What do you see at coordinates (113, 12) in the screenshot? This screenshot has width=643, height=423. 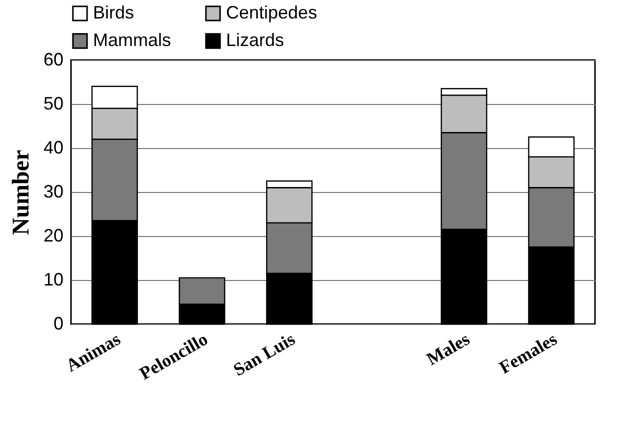 I see `legend-label: Birds` at bounding box center [113, 12].